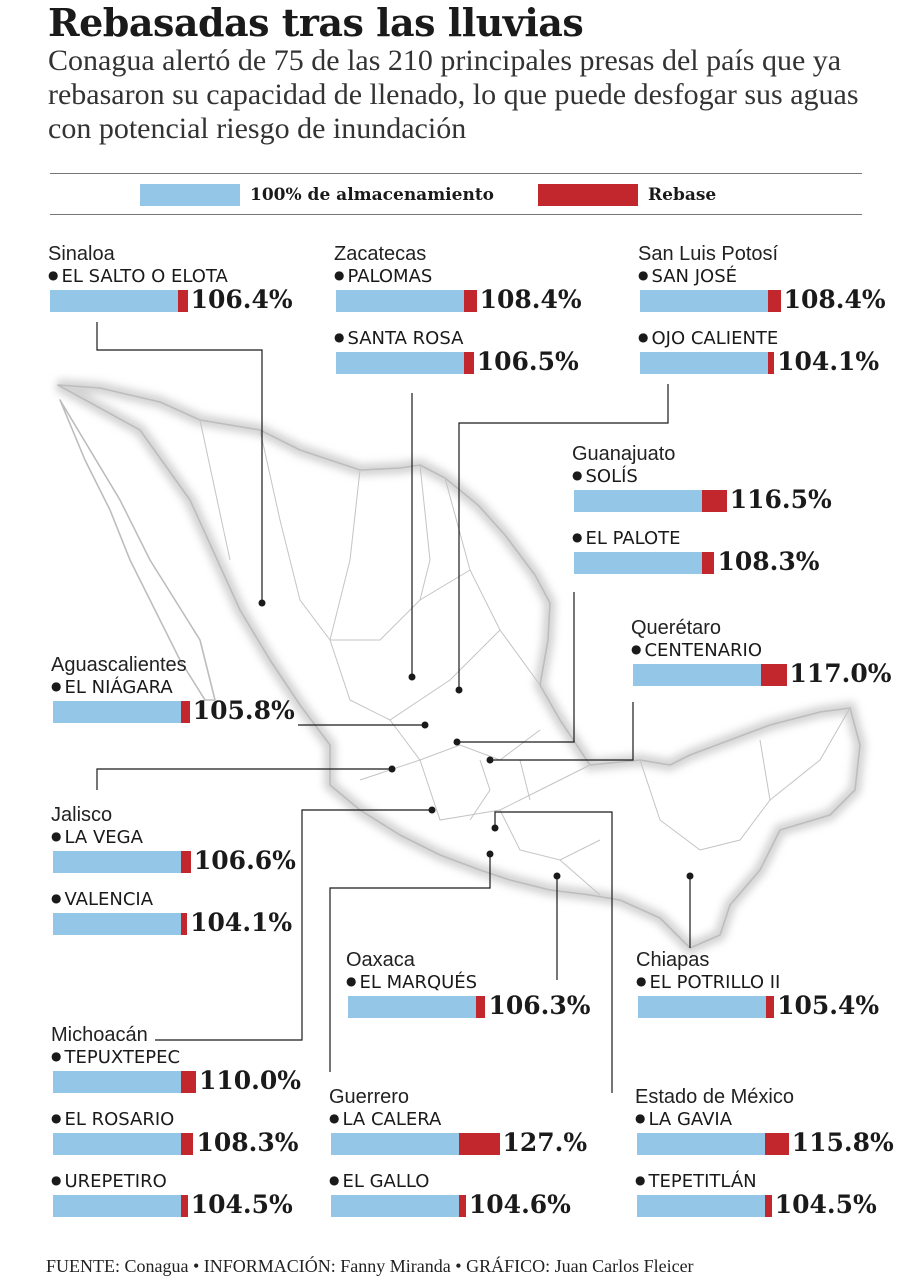 This screenshot has height=1280, width=910. I want to click on value-label: 117.0%, so click(840, 673).